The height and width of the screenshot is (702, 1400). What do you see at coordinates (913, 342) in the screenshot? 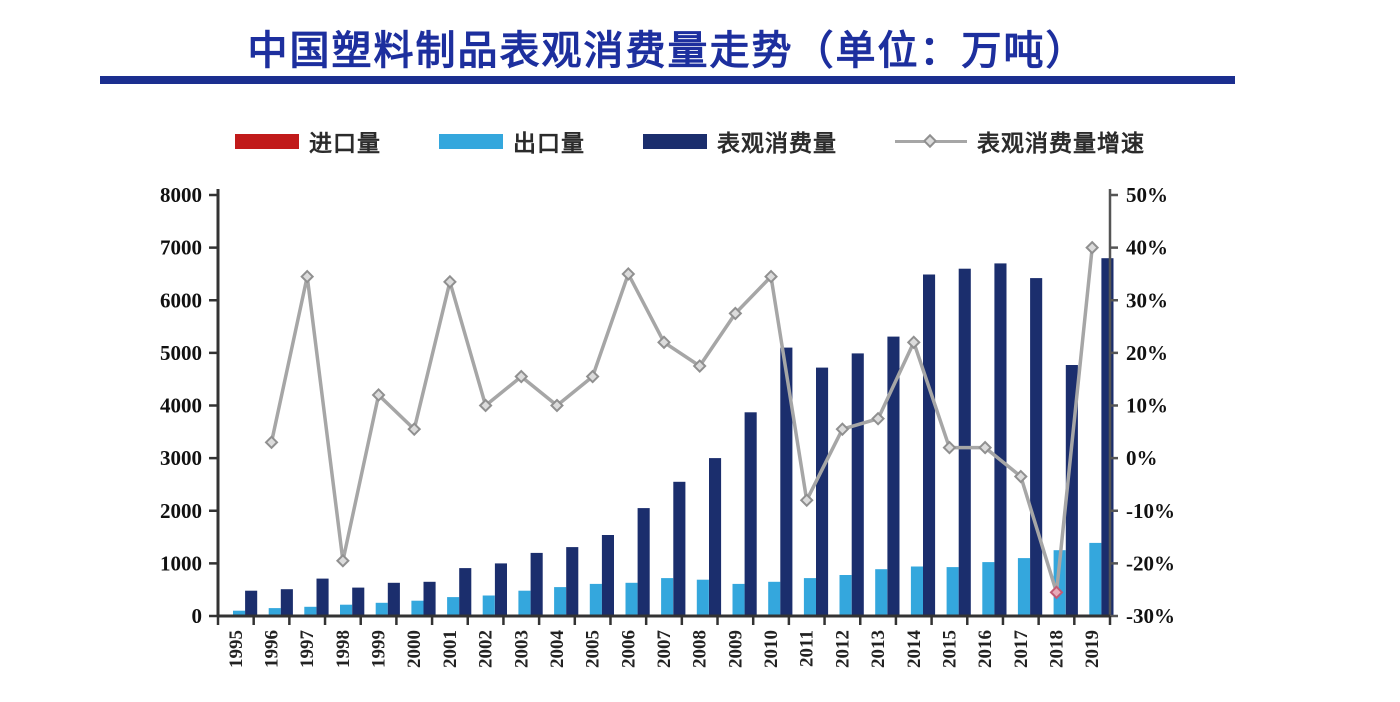
I see `growth-marker-2014` at bounding box center [913, 342].